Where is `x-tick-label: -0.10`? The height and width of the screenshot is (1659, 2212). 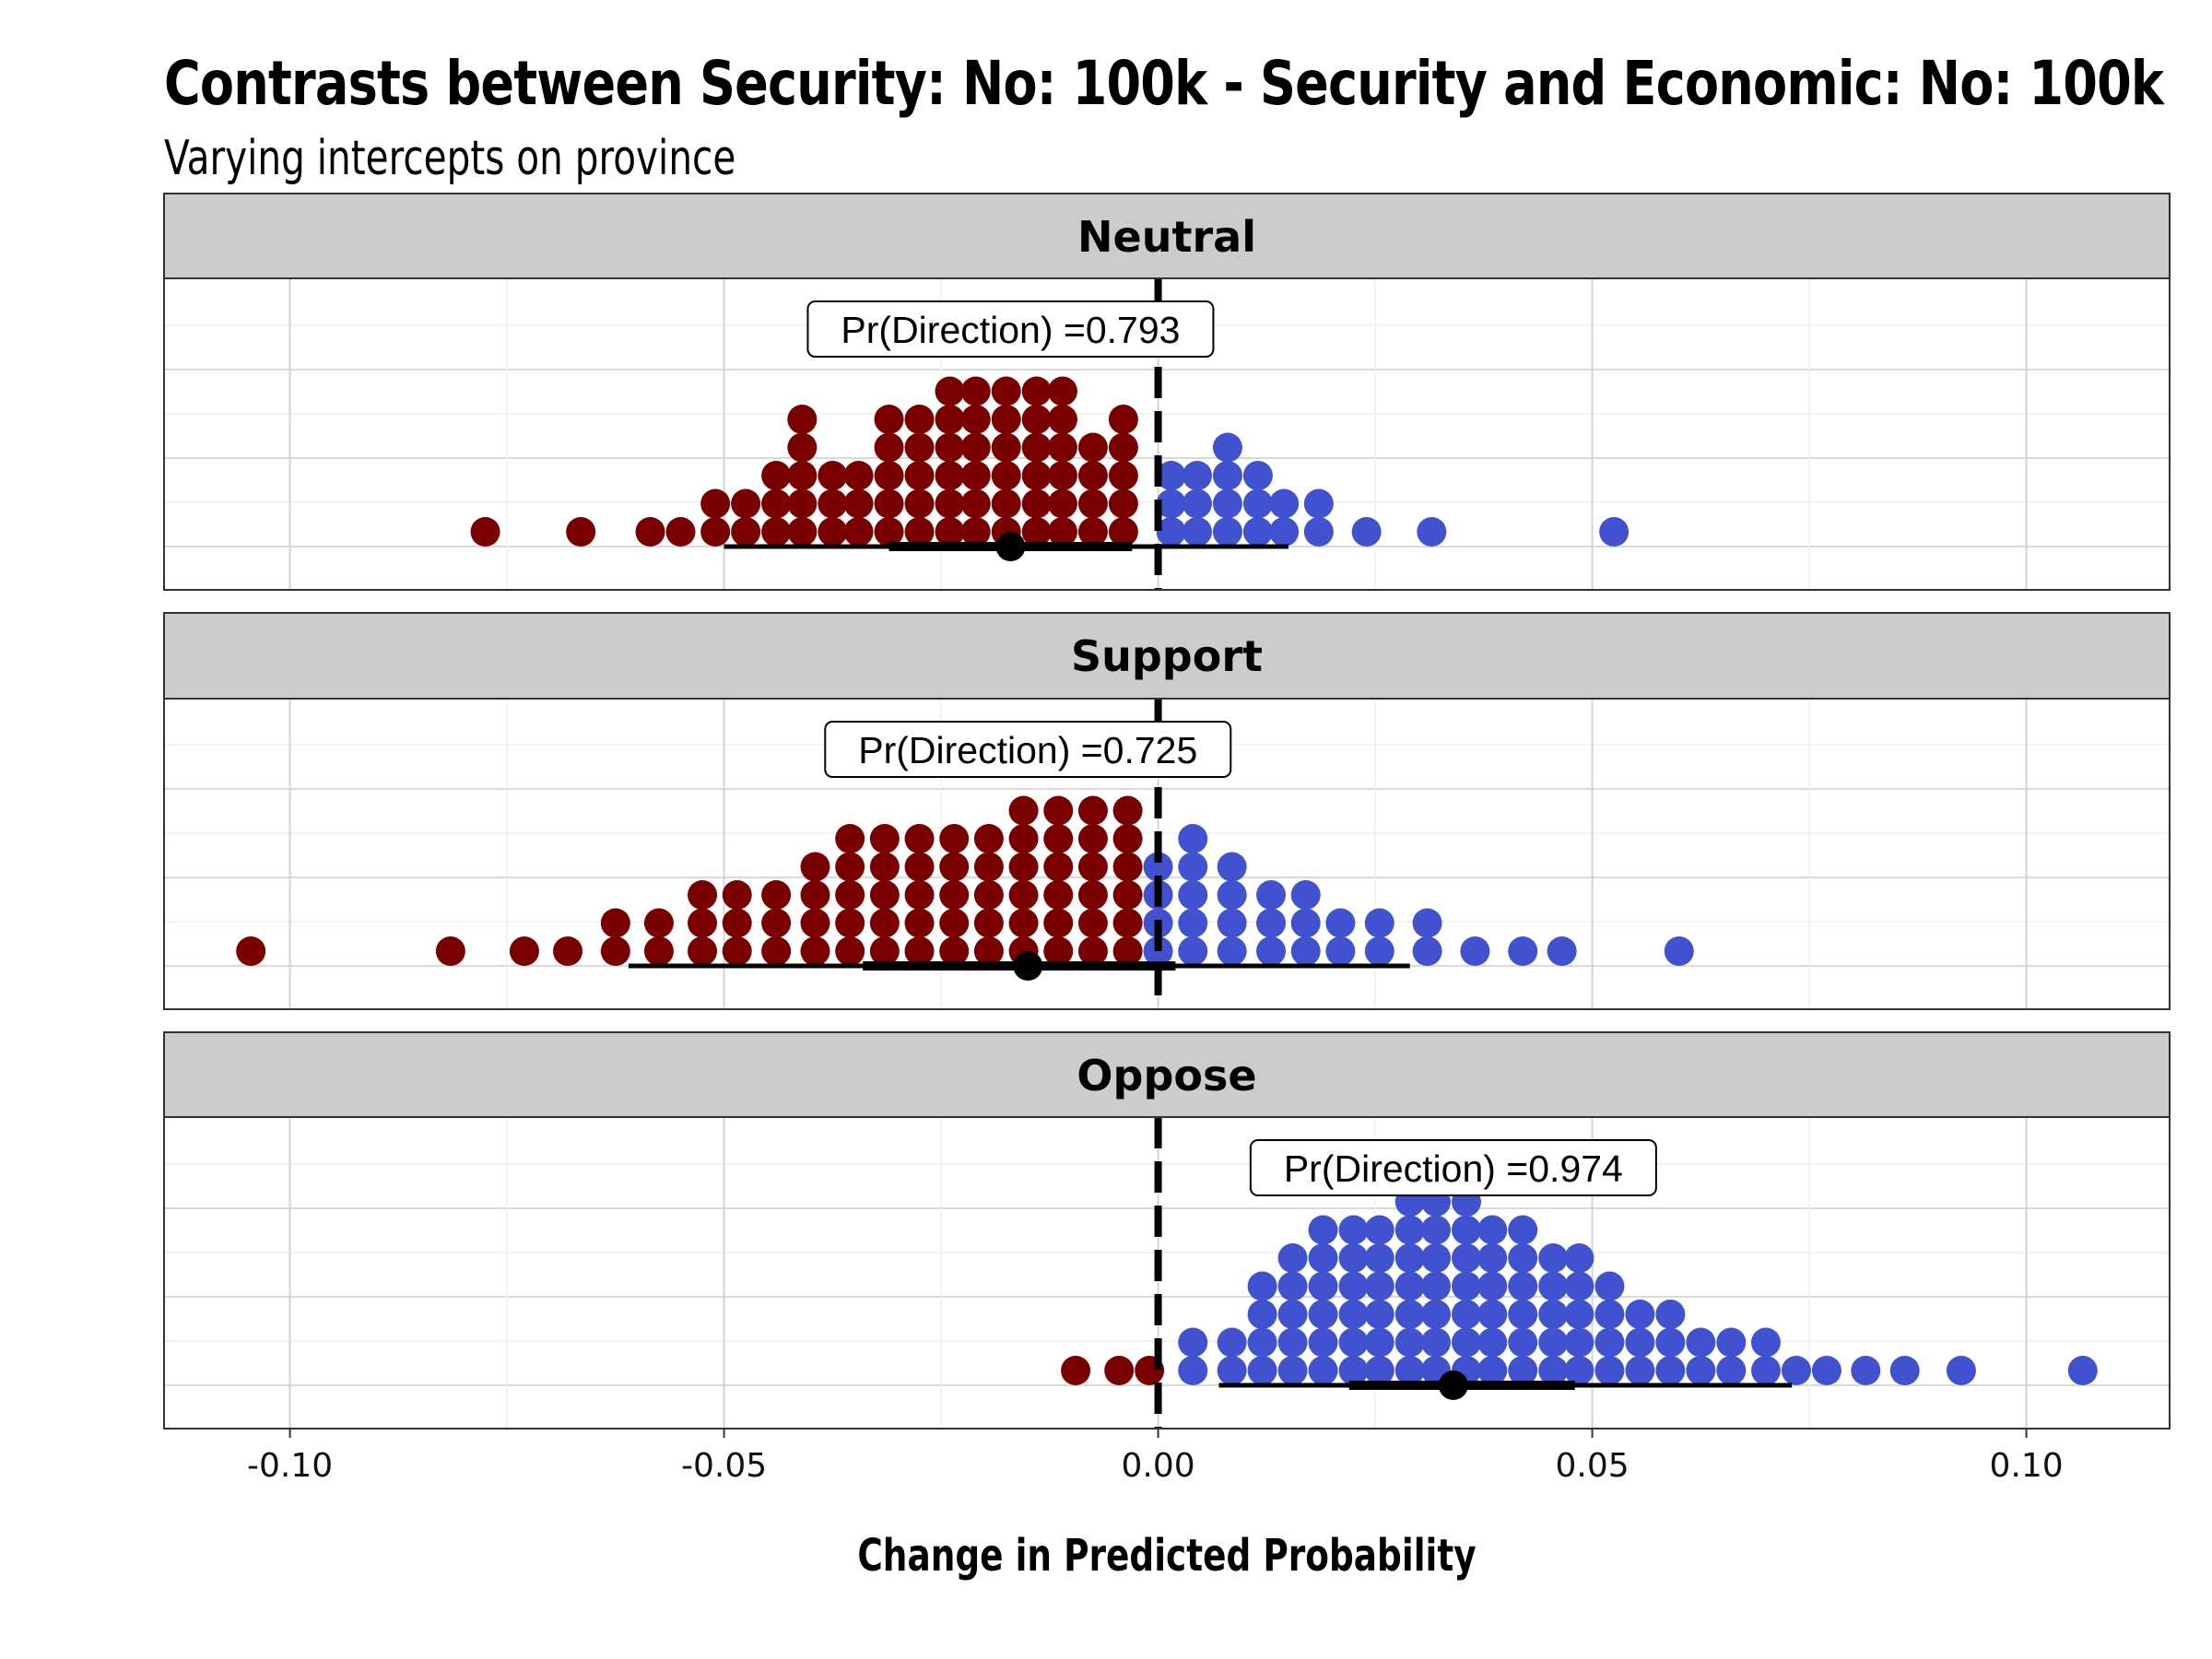 x-tick-label: -0.10 is located at coordinates (290, 1466).